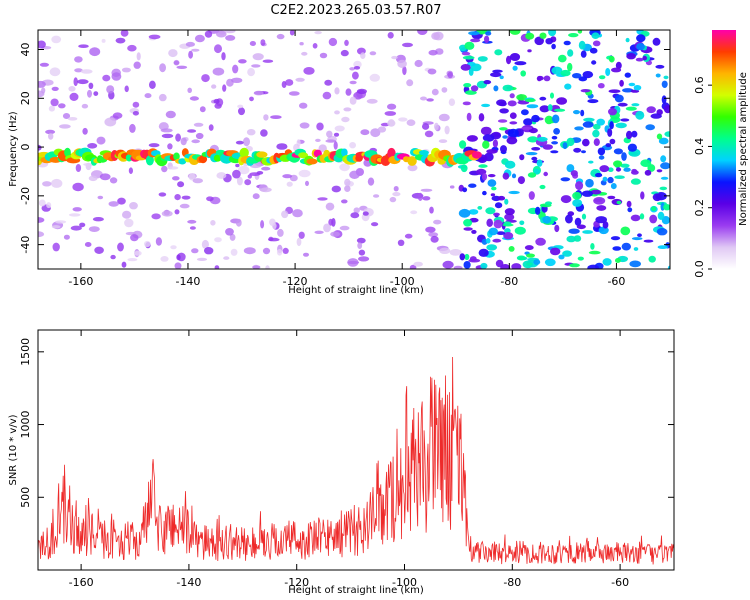 The height and width of the screenshot is (600, 750). Describe the element at coordinates (699, 147) in the screenshot. I see `colorbar-tick-label: 0.4` at that location.